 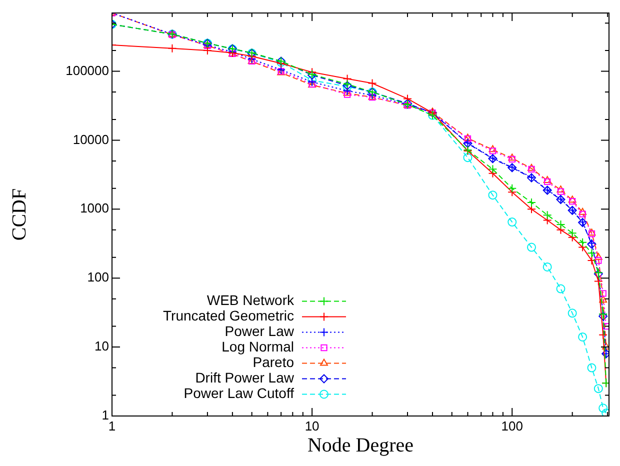 I want to click on legend-label: WEB Network, so click(x=250, y=300).